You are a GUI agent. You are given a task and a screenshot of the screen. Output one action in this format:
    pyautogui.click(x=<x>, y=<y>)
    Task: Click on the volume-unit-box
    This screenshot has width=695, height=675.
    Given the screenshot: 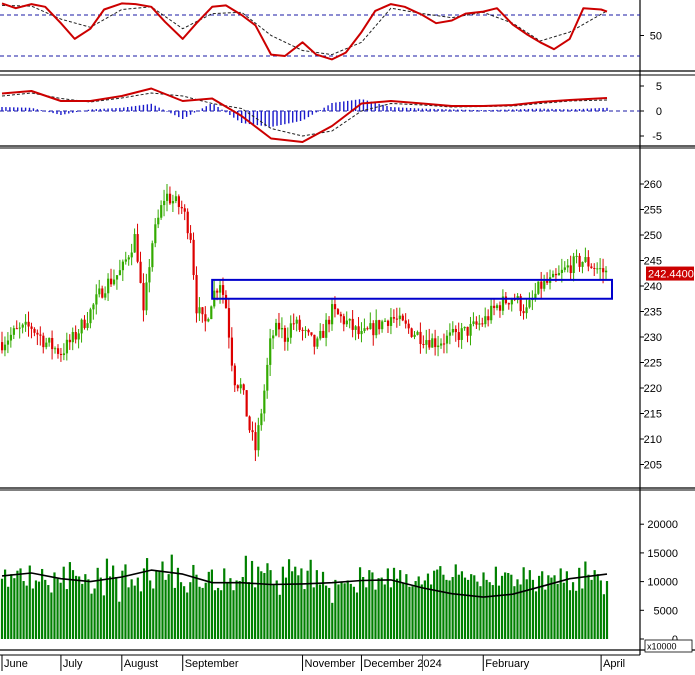 What is the action you would take?
    pyautogui.click(x=668, y=646)
    